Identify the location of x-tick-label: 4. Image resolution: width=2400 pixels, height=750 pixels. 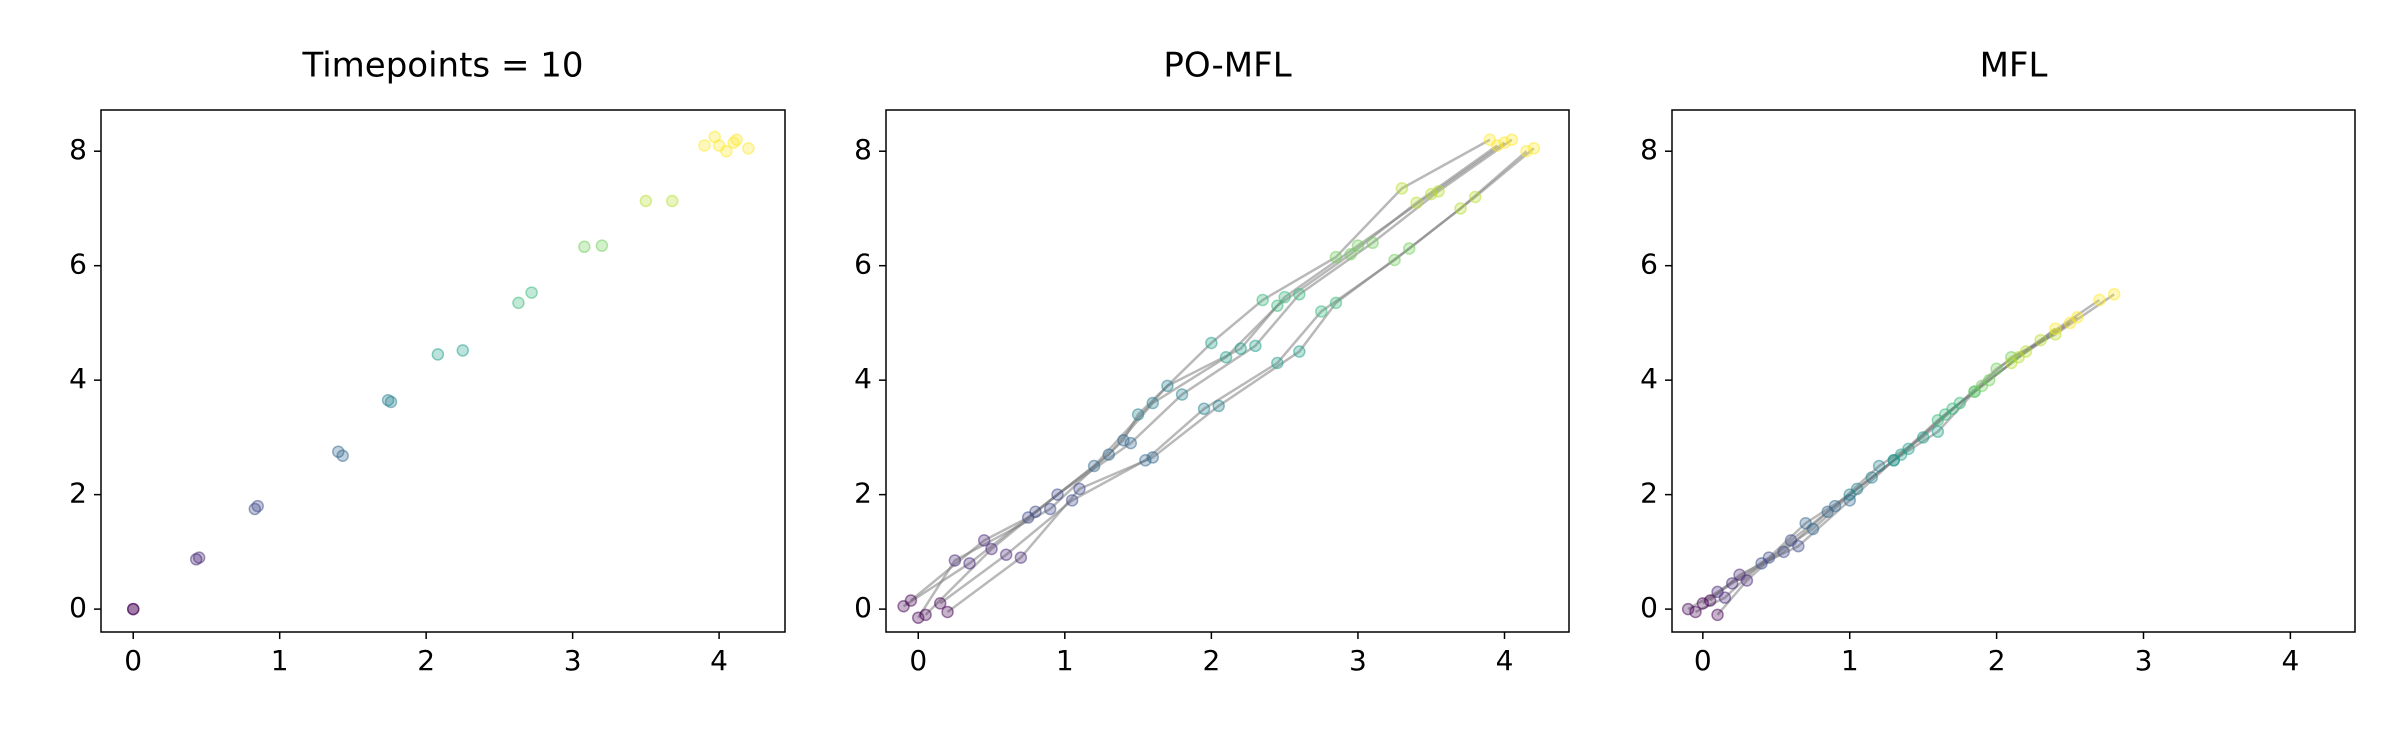
(2290, 660).